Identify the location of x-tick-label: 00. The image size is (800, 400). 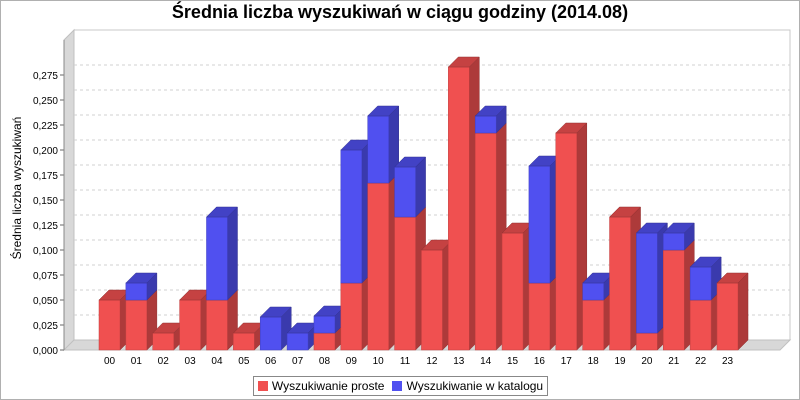
(110, 361).